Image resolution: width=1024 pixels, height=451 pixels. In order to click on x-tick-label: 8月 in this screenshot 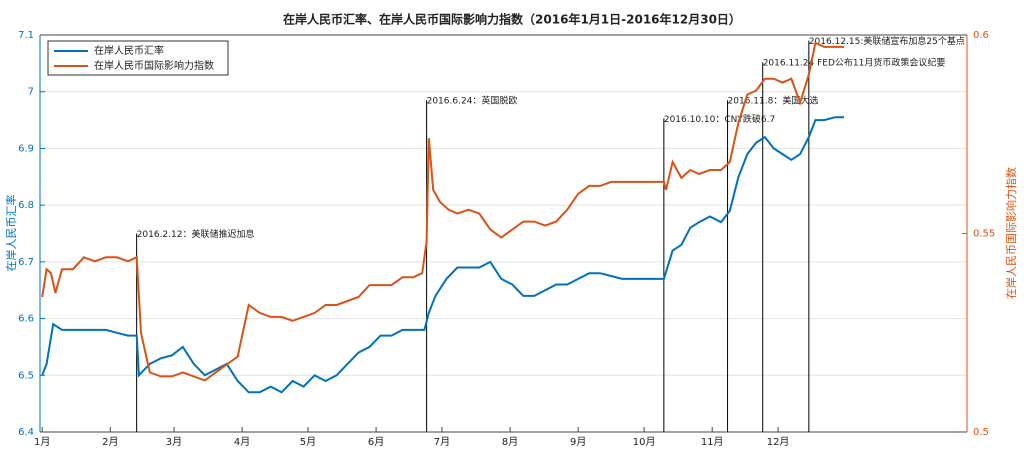, I will do `click(510, 442)`.